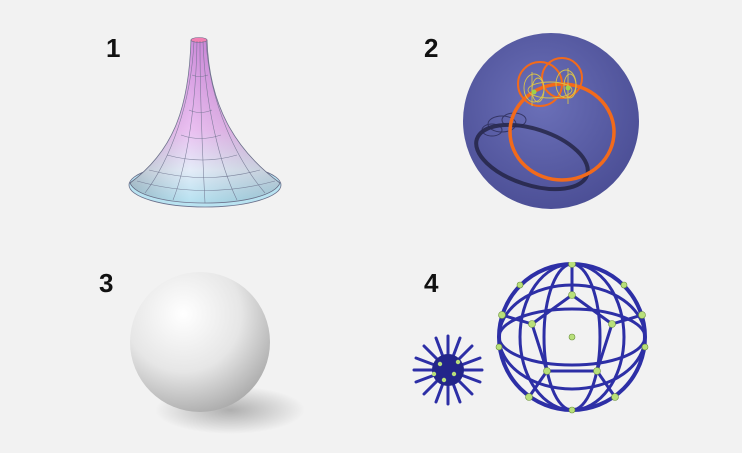 This screenshot has height=453, width=742. Describe the element at coordinates (530, 338) in the screenshot. I see `hoberman-sphere-icon` at that location.